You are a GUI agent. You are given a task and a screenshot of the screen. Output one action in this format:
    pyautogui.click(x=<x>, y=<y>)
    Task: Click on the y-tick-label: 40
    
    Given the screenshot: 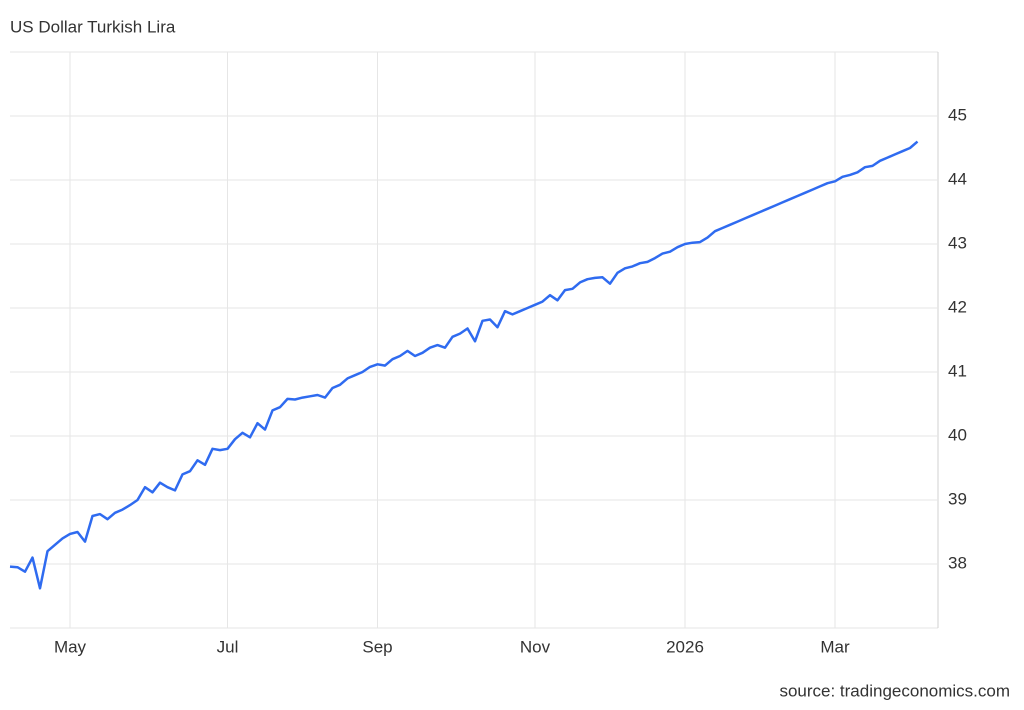 What is the action you would take?
    pyautogui.click(x=957, y=434)
    